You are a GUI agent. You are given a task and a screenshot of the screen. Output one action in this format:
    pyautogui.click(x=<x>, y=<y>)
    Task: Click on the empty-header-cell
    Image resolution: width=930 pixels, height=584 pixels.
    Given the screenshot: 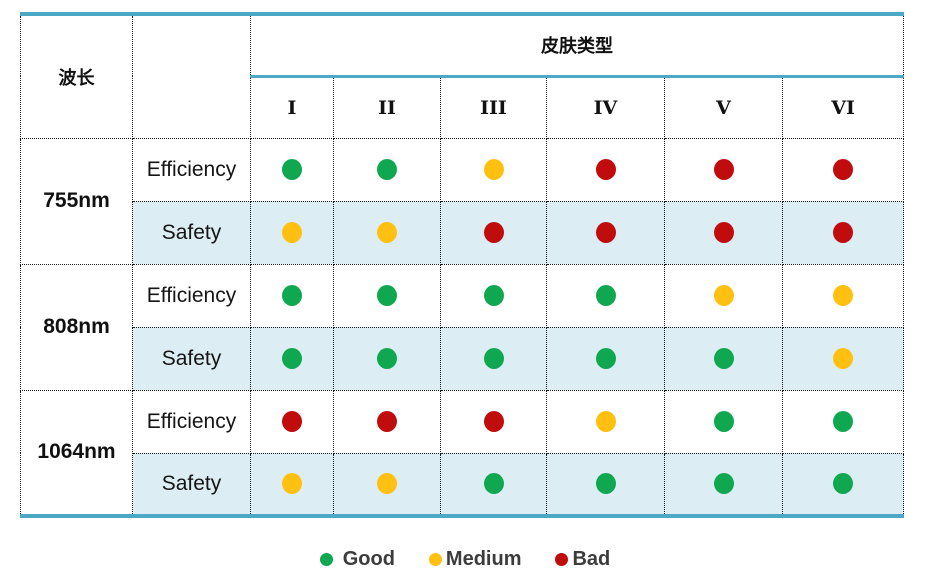 What is the action you would take?
    pyautogui.click(x=191, y=76)
    